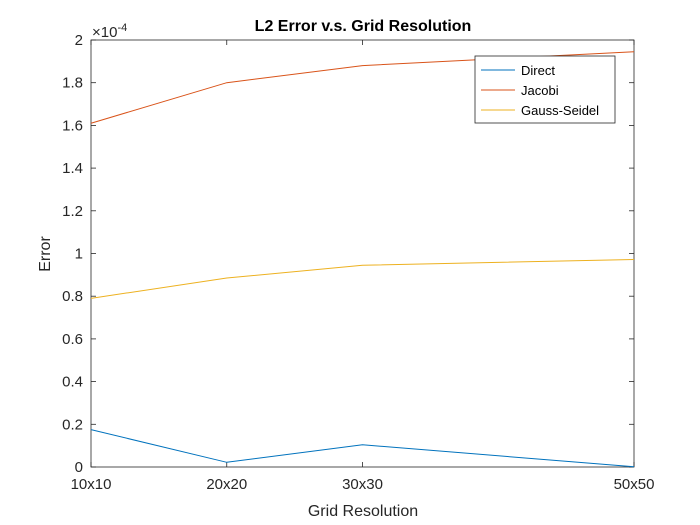 The height and width of the screenshot is (525, 700). Describe the element at coordinates (72, 83) in the screenshot. I see `y-tick-label: 1.8` at that location.